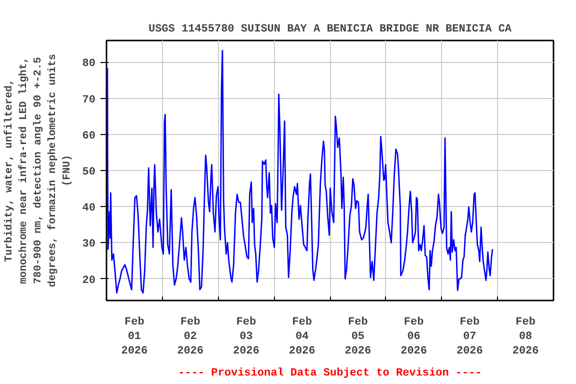 This screenshot has width=576, height=384. Describe the element at coordinates (89, 280) in the screenshot. I see `y-tick-label: 20` at that location.